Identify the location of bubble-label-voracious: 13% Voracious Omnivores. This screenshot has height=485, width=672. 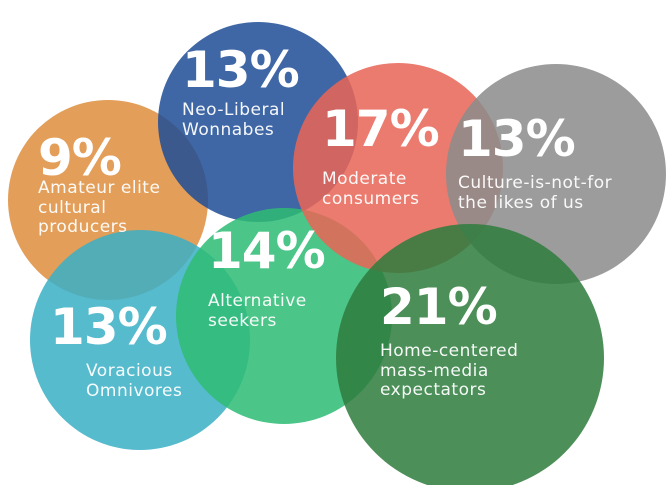
(116, 351).